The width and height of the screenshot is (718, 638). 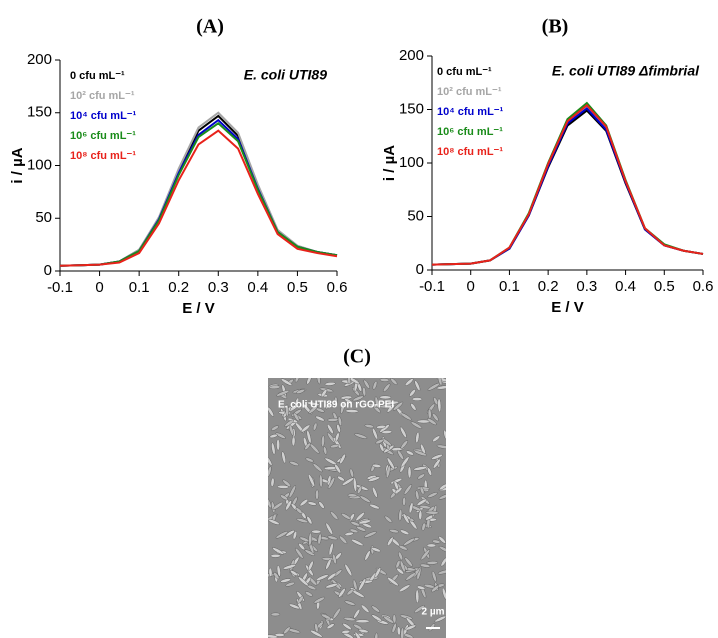 I want to click on y-tick-label: 0, so click(x=48, y=270).